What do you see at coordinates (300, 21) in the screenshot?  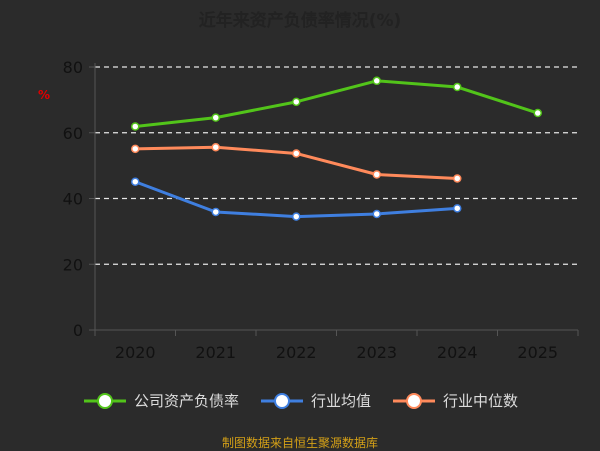 I see `chart-title: 近年来资产负债率情况(%)` at bounding box center [300, 21].